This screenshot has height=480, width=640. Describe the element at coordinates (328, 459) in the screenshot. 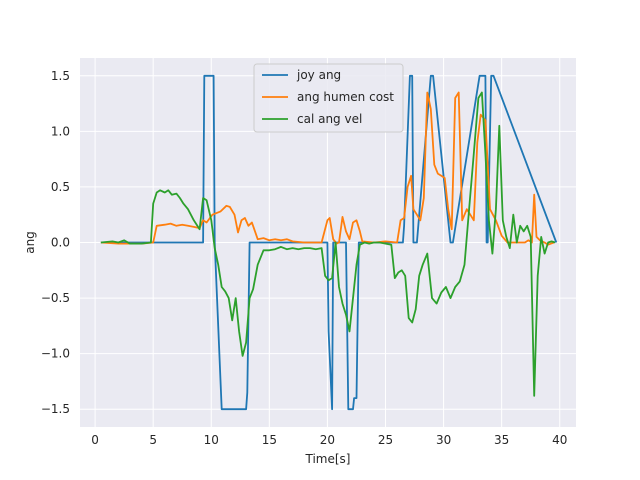

I see `x-axis-label: Time[s]` at that location.